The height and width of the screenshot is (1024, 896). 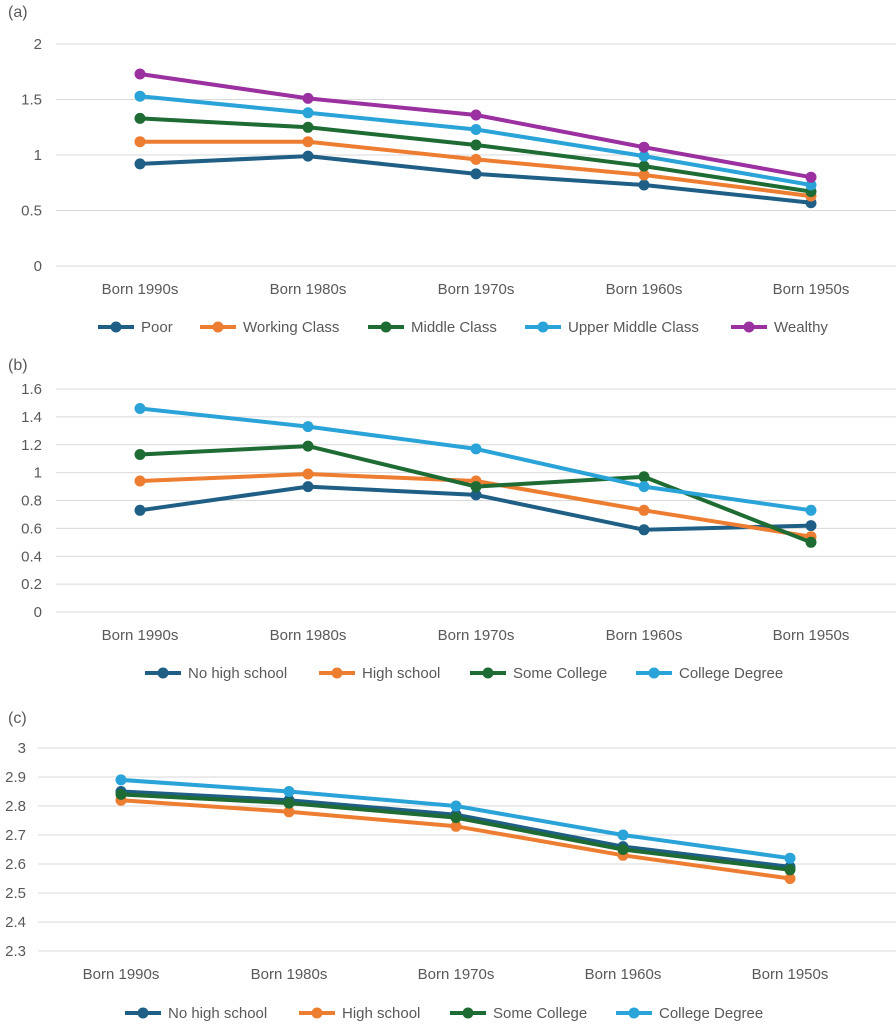 I want to click on legend-label: Wealthy, so click(x=801, y=327).